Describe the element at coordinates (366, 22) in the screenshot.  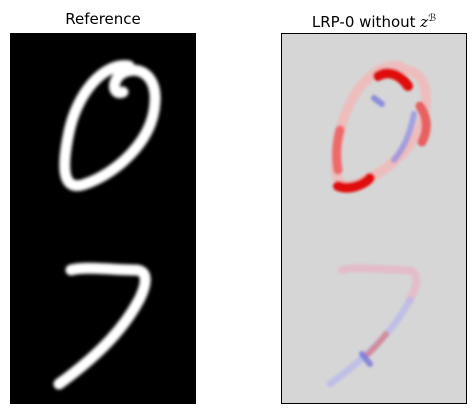
I see `lrp-title-main: LRP-0 without` at that location.